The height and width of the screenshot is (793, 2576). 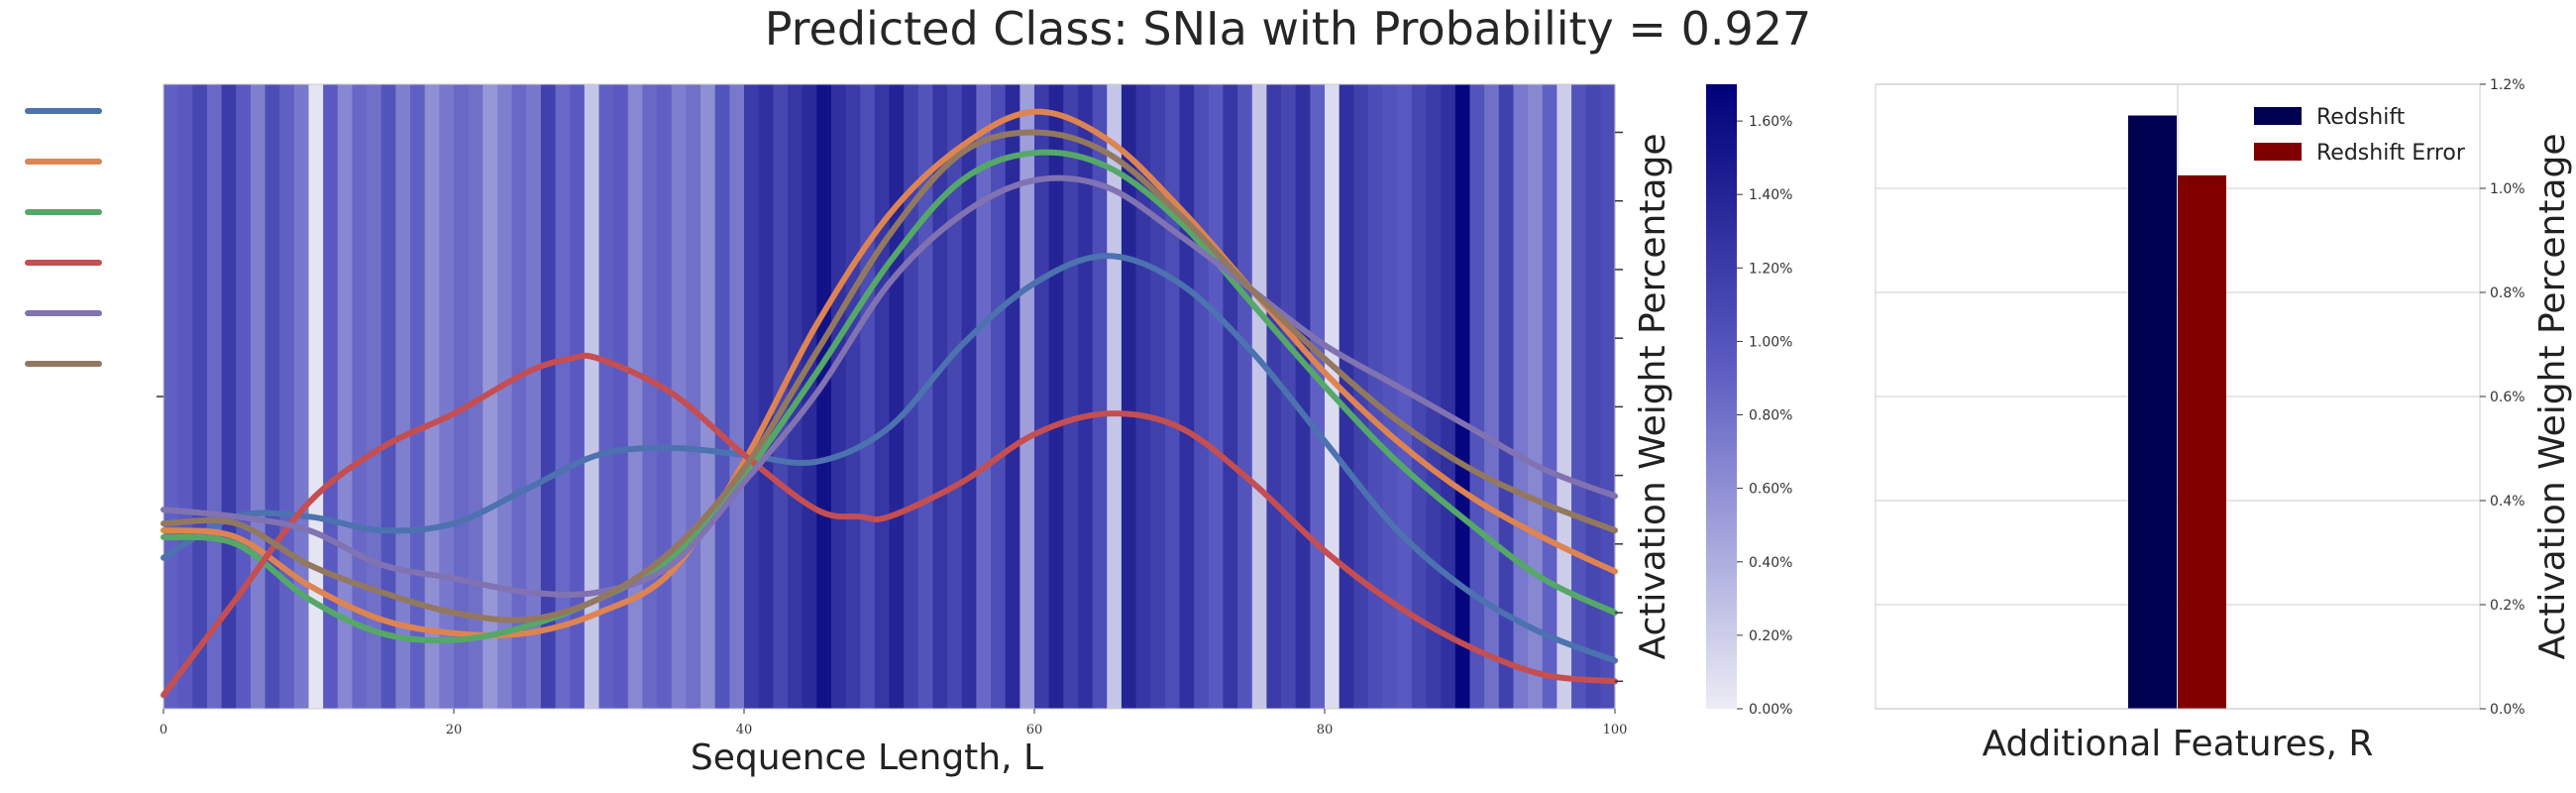 What do you see at coordinates (163, 730) in the screenshot?
I see `x-tick-label: 0` at bounding box center [163, 730].